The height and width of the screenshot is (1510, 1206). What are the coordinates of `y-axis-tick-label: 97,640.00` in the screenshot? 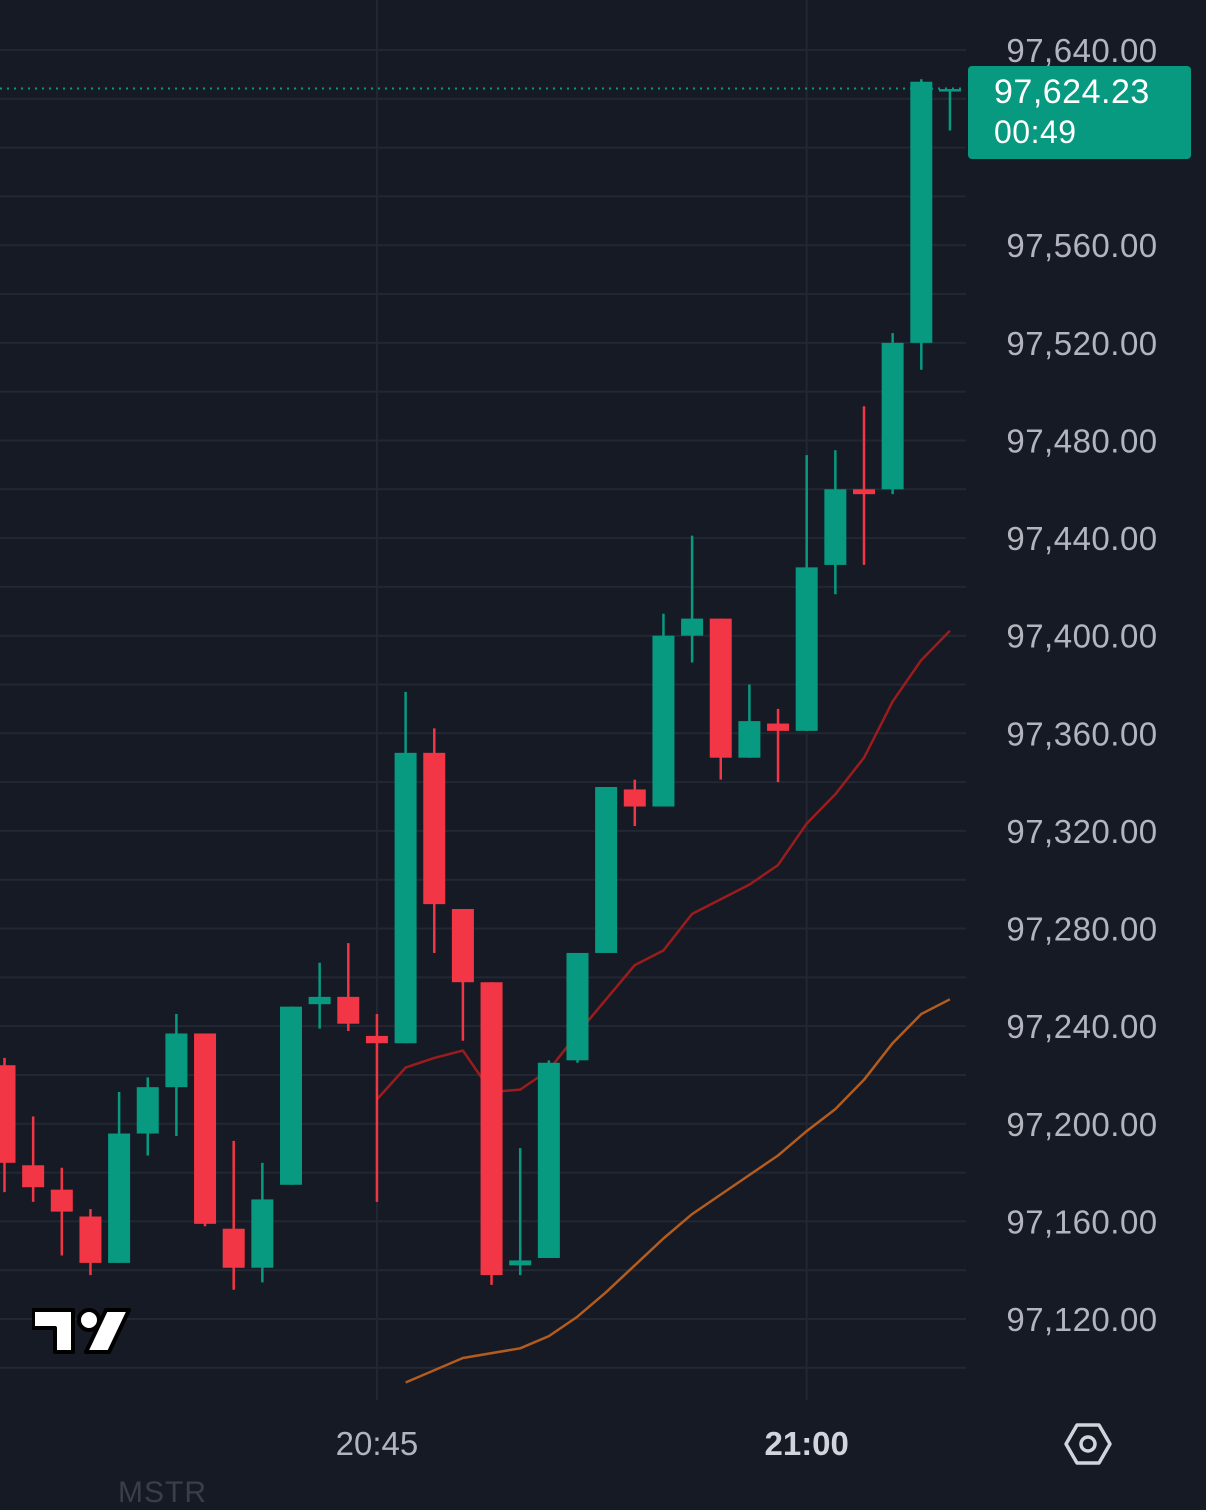 It's located at (1081, 50).